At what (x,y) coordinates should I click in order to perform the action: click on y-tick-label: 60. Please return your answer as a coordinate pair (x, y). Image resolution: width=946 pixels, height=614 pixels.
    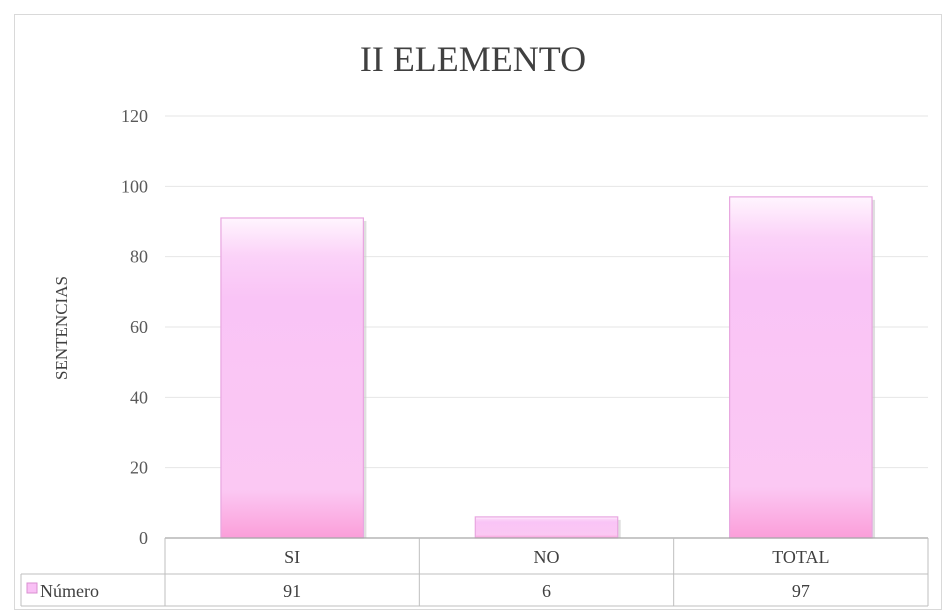
    Looking at the image, I should click on (139, 327).